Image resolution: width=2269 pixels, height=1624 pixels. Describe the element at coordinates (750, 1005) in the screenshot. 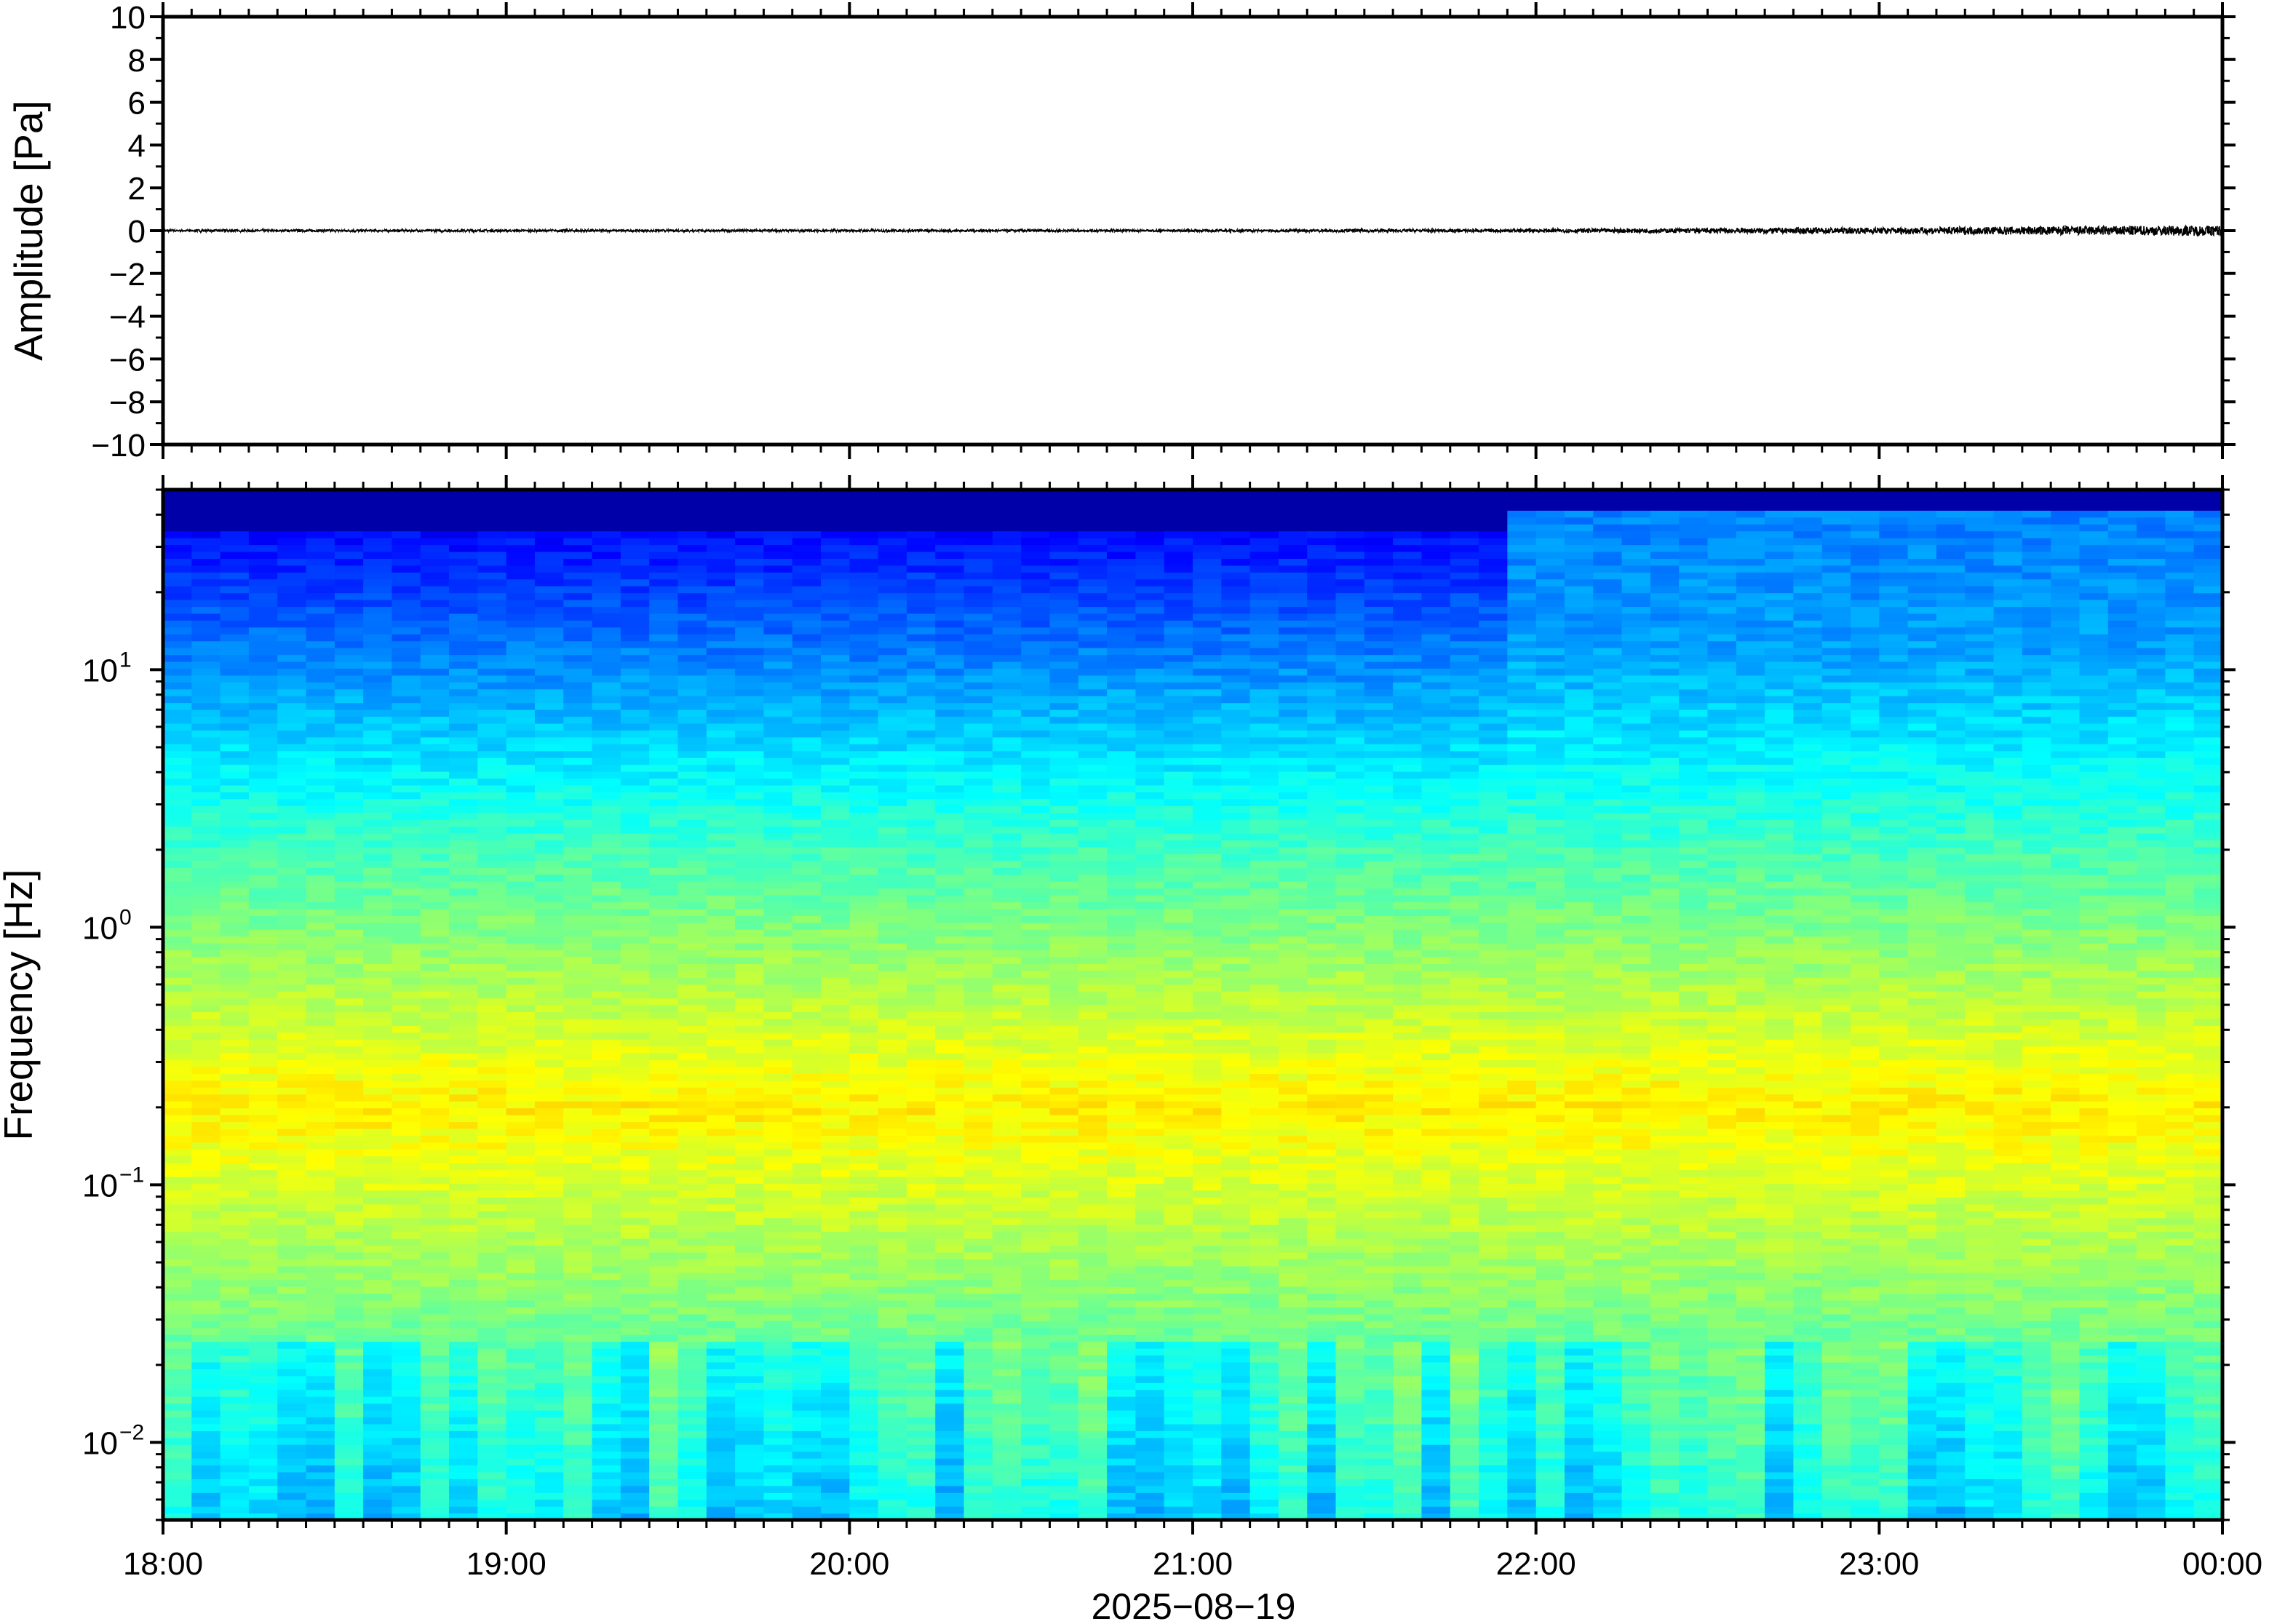

I see `spectrogram-column` at that location.